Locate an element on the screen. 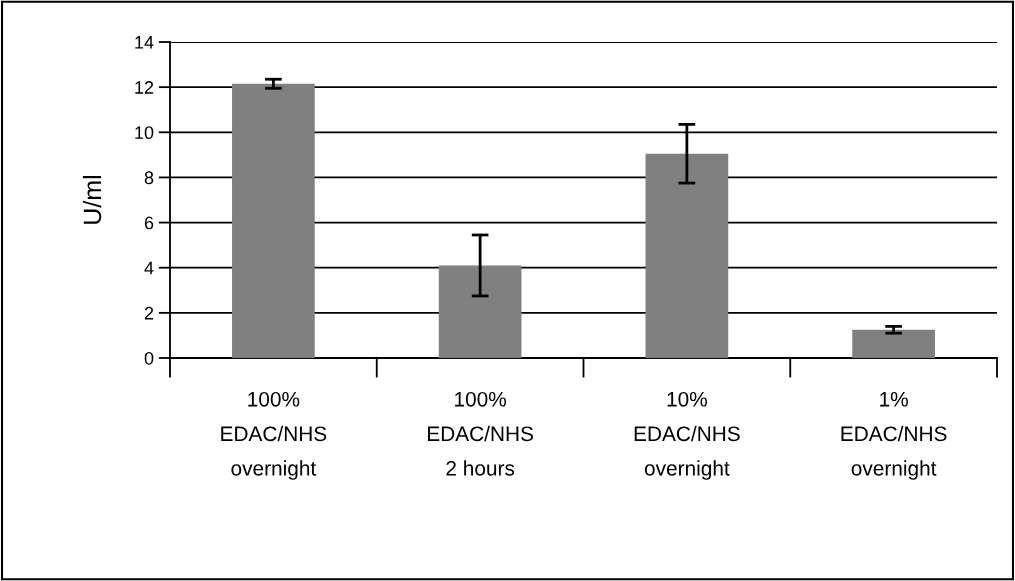 The image size is (1015, 581). x-tick-label: 100% EDAC/NHS overnight is located at coordinates (274, 435).